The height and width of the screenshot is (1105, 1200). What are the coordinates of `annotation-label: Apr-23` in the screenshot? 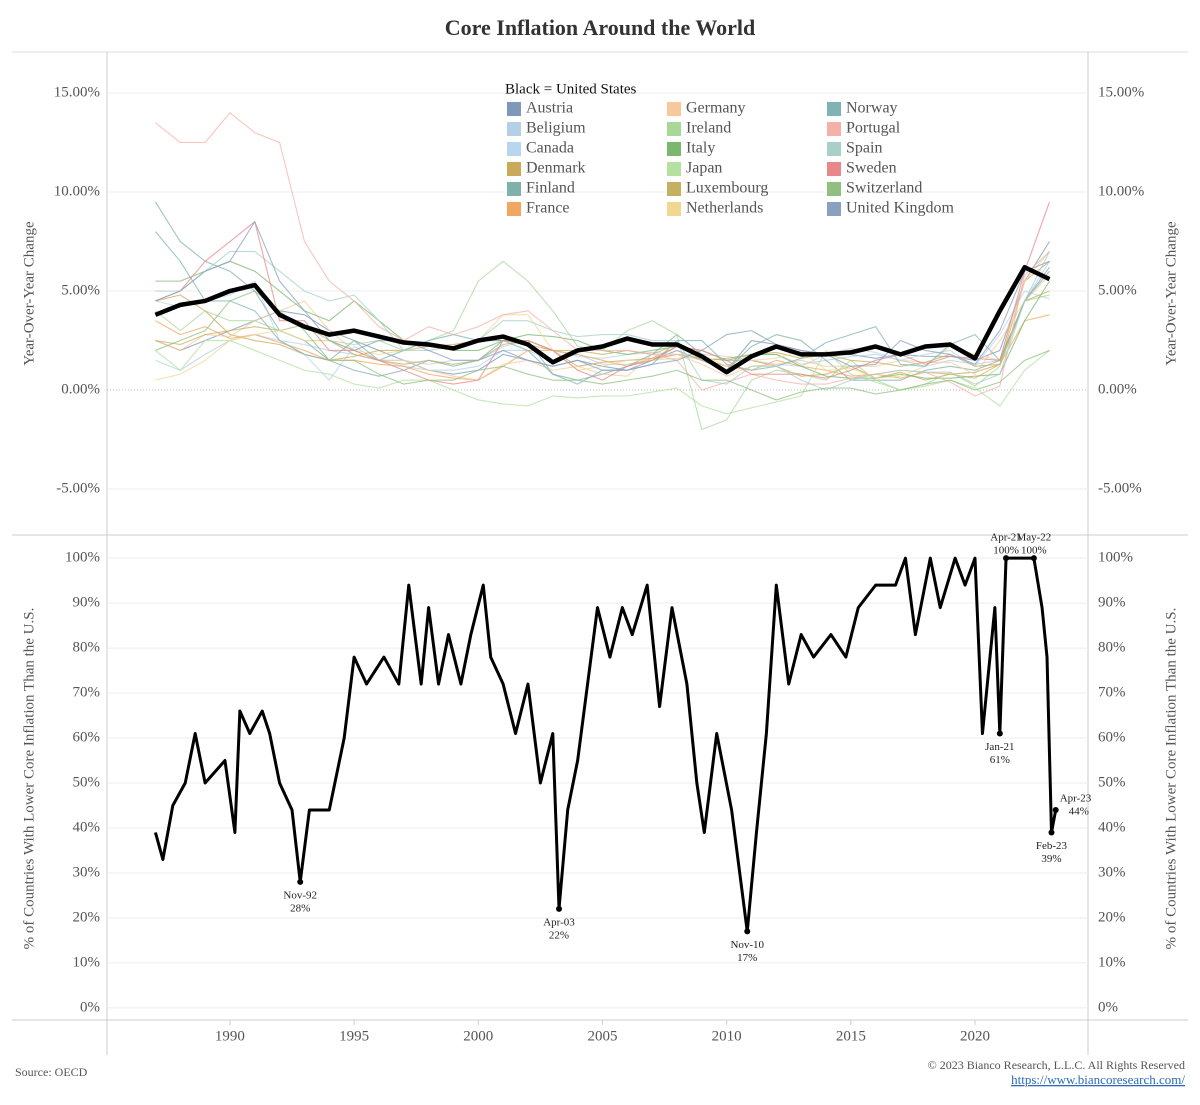 It's located at (1076, 799).